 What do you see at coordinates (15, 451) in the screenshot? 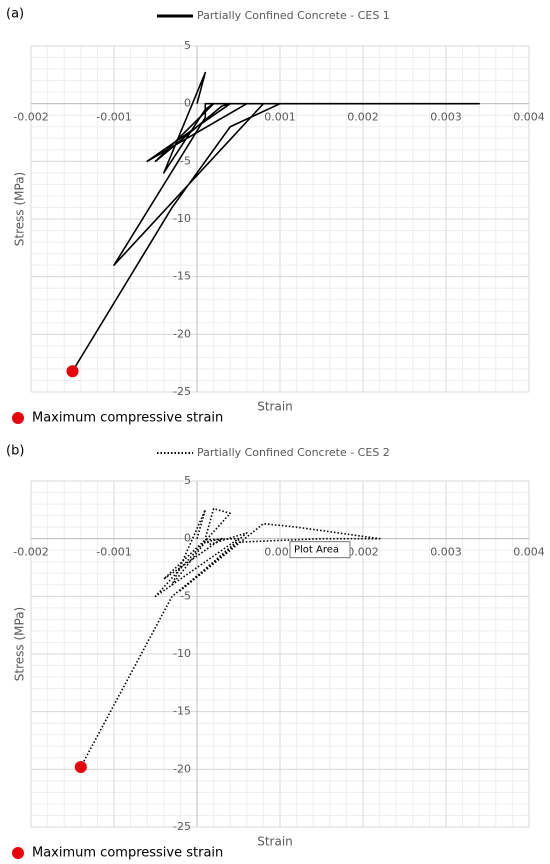
I see `panel-label: (b)` at bounding box center [15, 451].